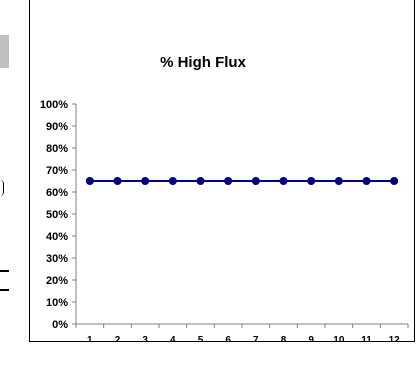 The width and height of the screenshot is (420, 371). Describe the element at coordinates (57, 171) in the screenshot. I see `y-tick-label: 70%` at that location.